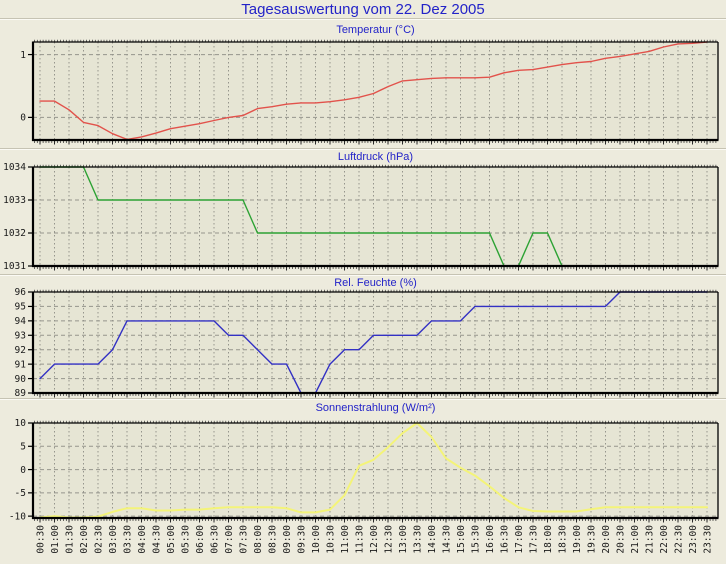 The height and width of the screenshot is (564, 726). I want to click on svg-text: 13:00, so click(403, 539).